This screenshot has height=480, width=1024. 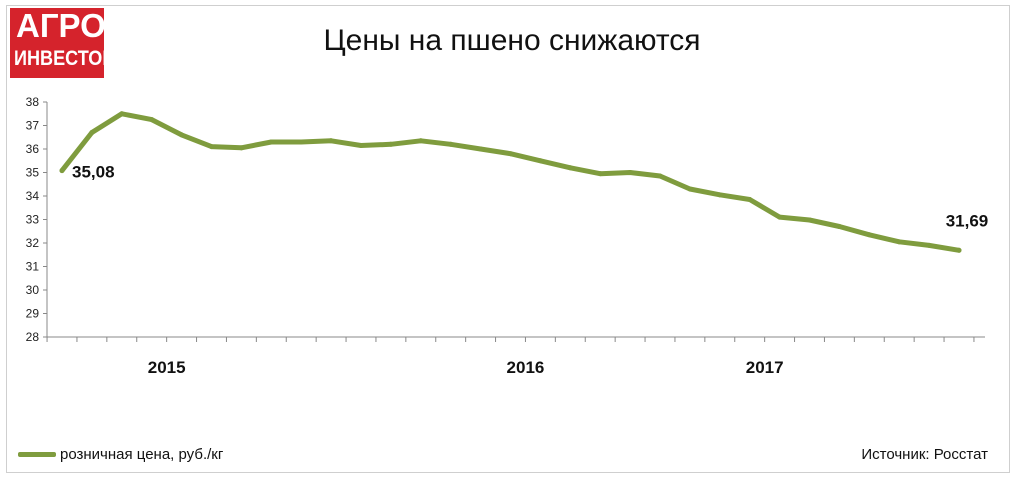 I want to click on legend-swatch, so click(x=37, y=454).